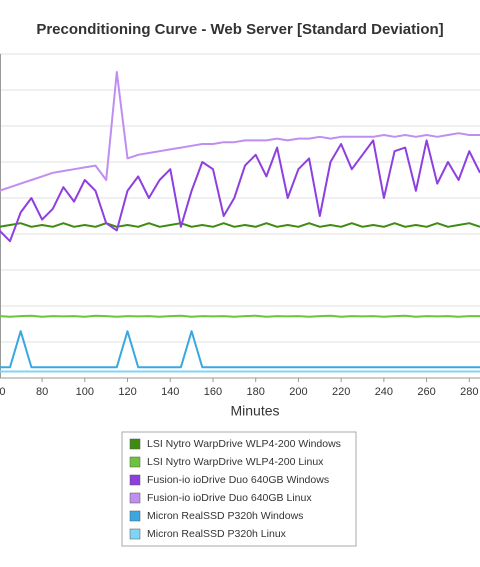 The image size is (480, 567). What do you see at coordinates (235, 462) in the screenshot?
I see `legend-label: LSI Nytro WarpDrive WLP4-200 Linux` at bounding box center [235, 462].